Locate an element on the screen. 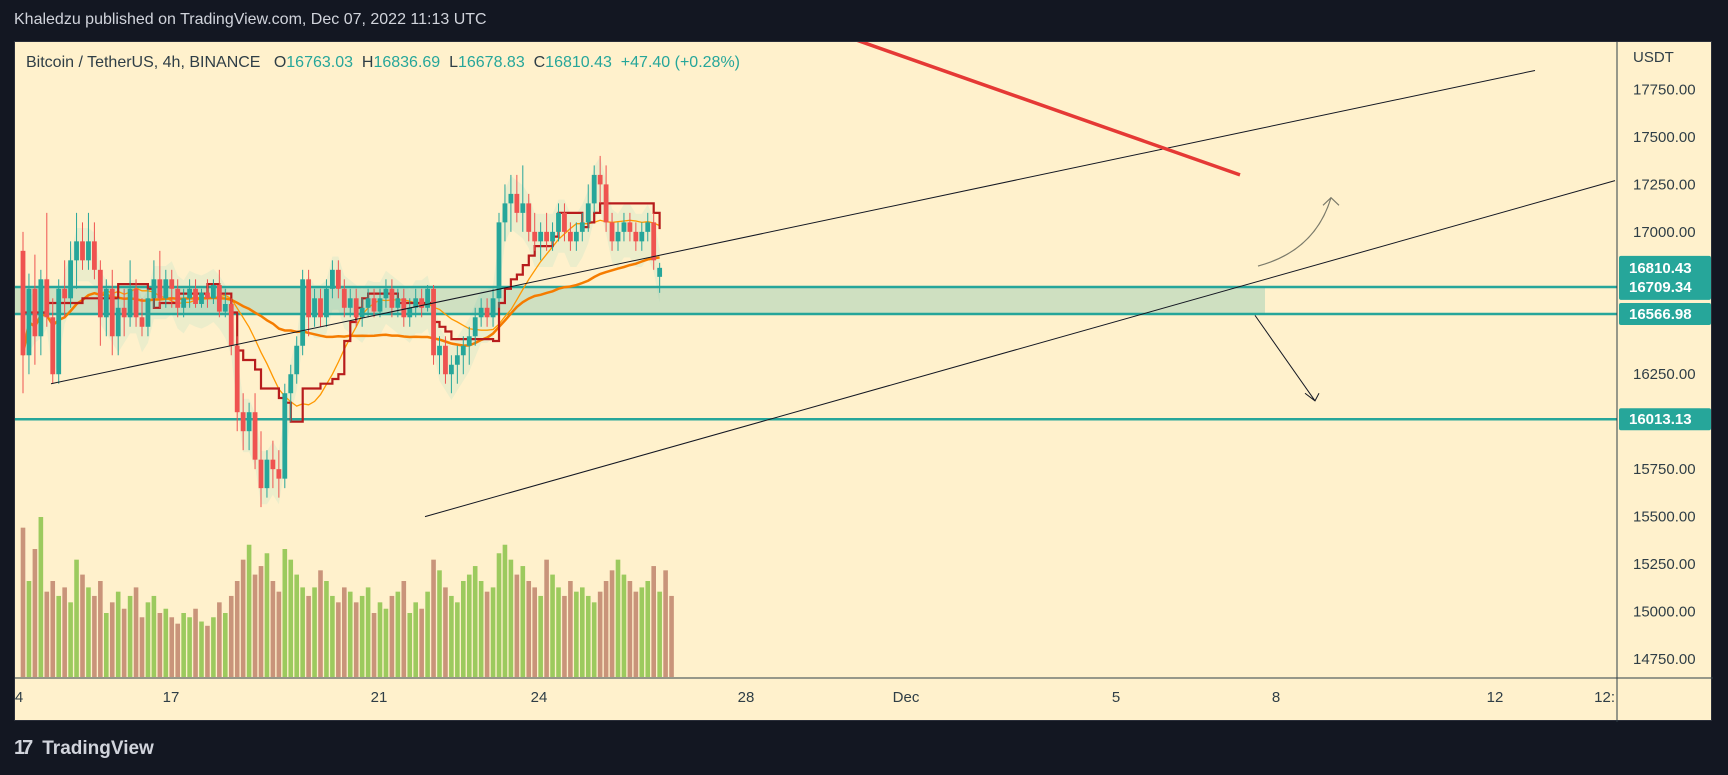  legend-high-label: H is located at coordinates (367, 62).